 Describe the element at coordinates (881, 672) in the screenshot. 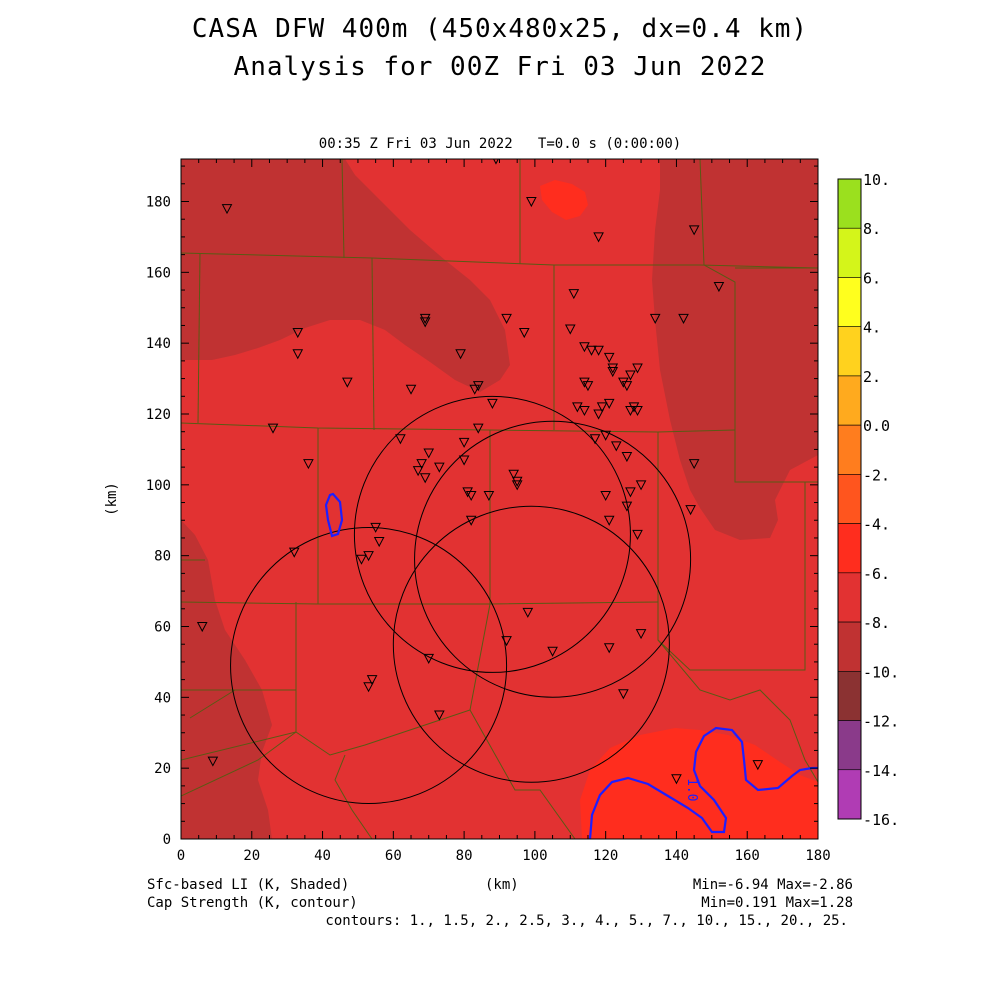

I see `colorbar-label: -10.` at that location.